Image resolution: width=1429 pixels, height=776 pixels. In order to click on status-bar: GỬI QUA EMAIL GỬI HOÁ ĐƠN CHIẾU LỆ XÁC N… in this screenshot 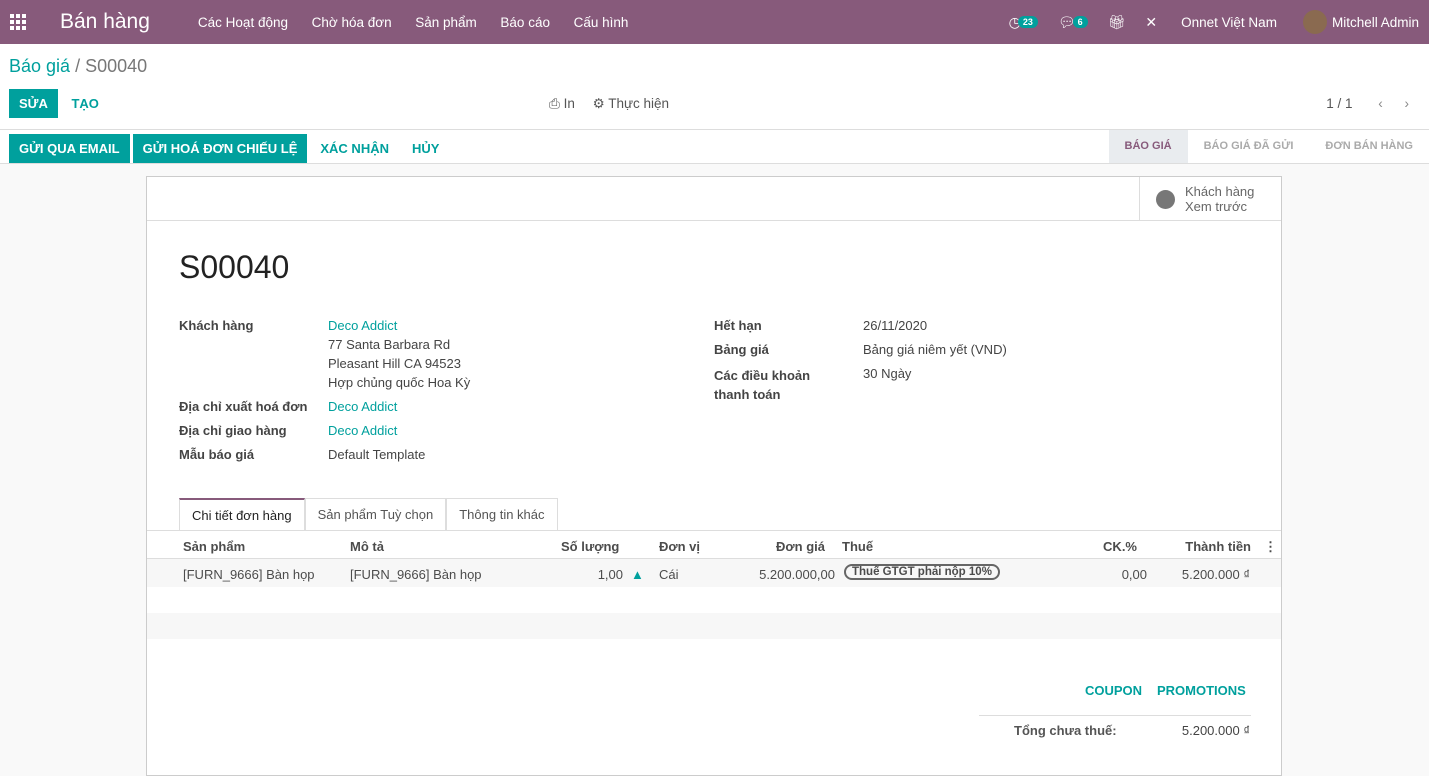, I will do `click(714, 146)`.